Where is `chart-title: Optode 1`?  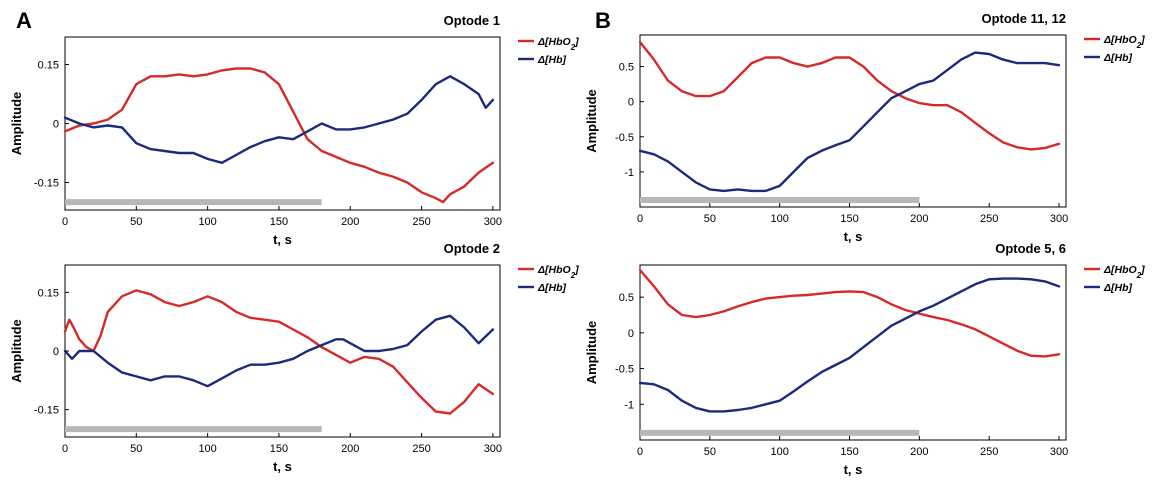
chart-title: Optode 1 is located at coordinates (472, 20).